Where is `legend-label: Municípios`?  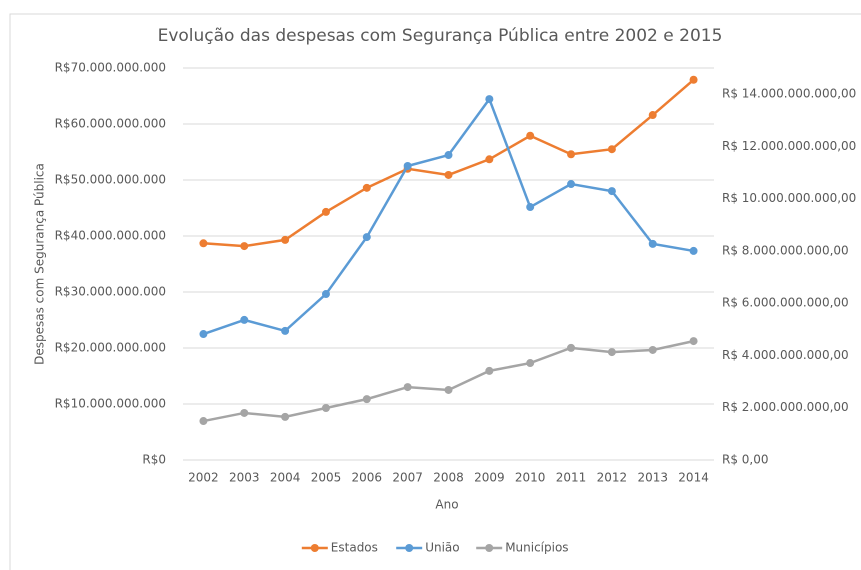
legend-label: Municípios is located at coordinates (536, 548).